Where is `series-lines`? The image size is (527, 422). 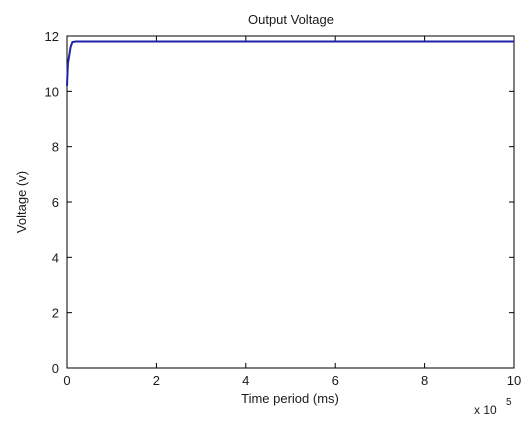 series-lines is located at coordinates (290, 63).